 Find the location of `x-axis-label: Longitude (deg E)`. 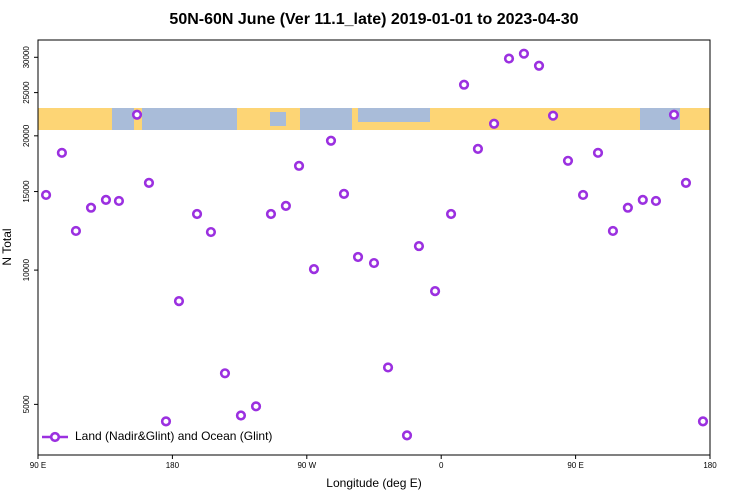

x-axis-label: Longitude (deg E) is located at coordinates (373, 483).